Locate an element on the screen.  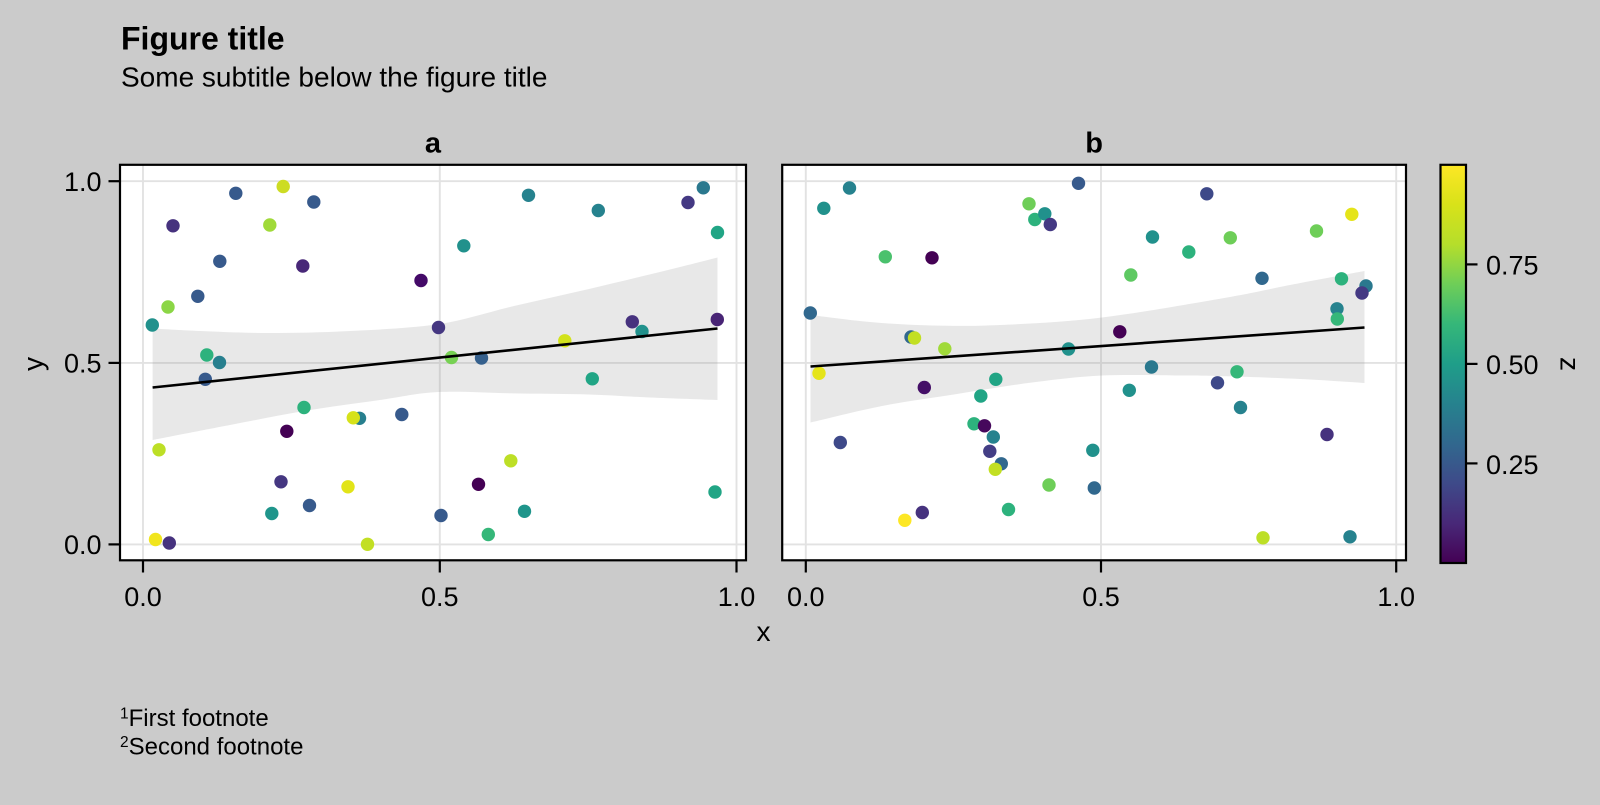
svg-text: 2Second footnote is located at coordinates (211, 746).